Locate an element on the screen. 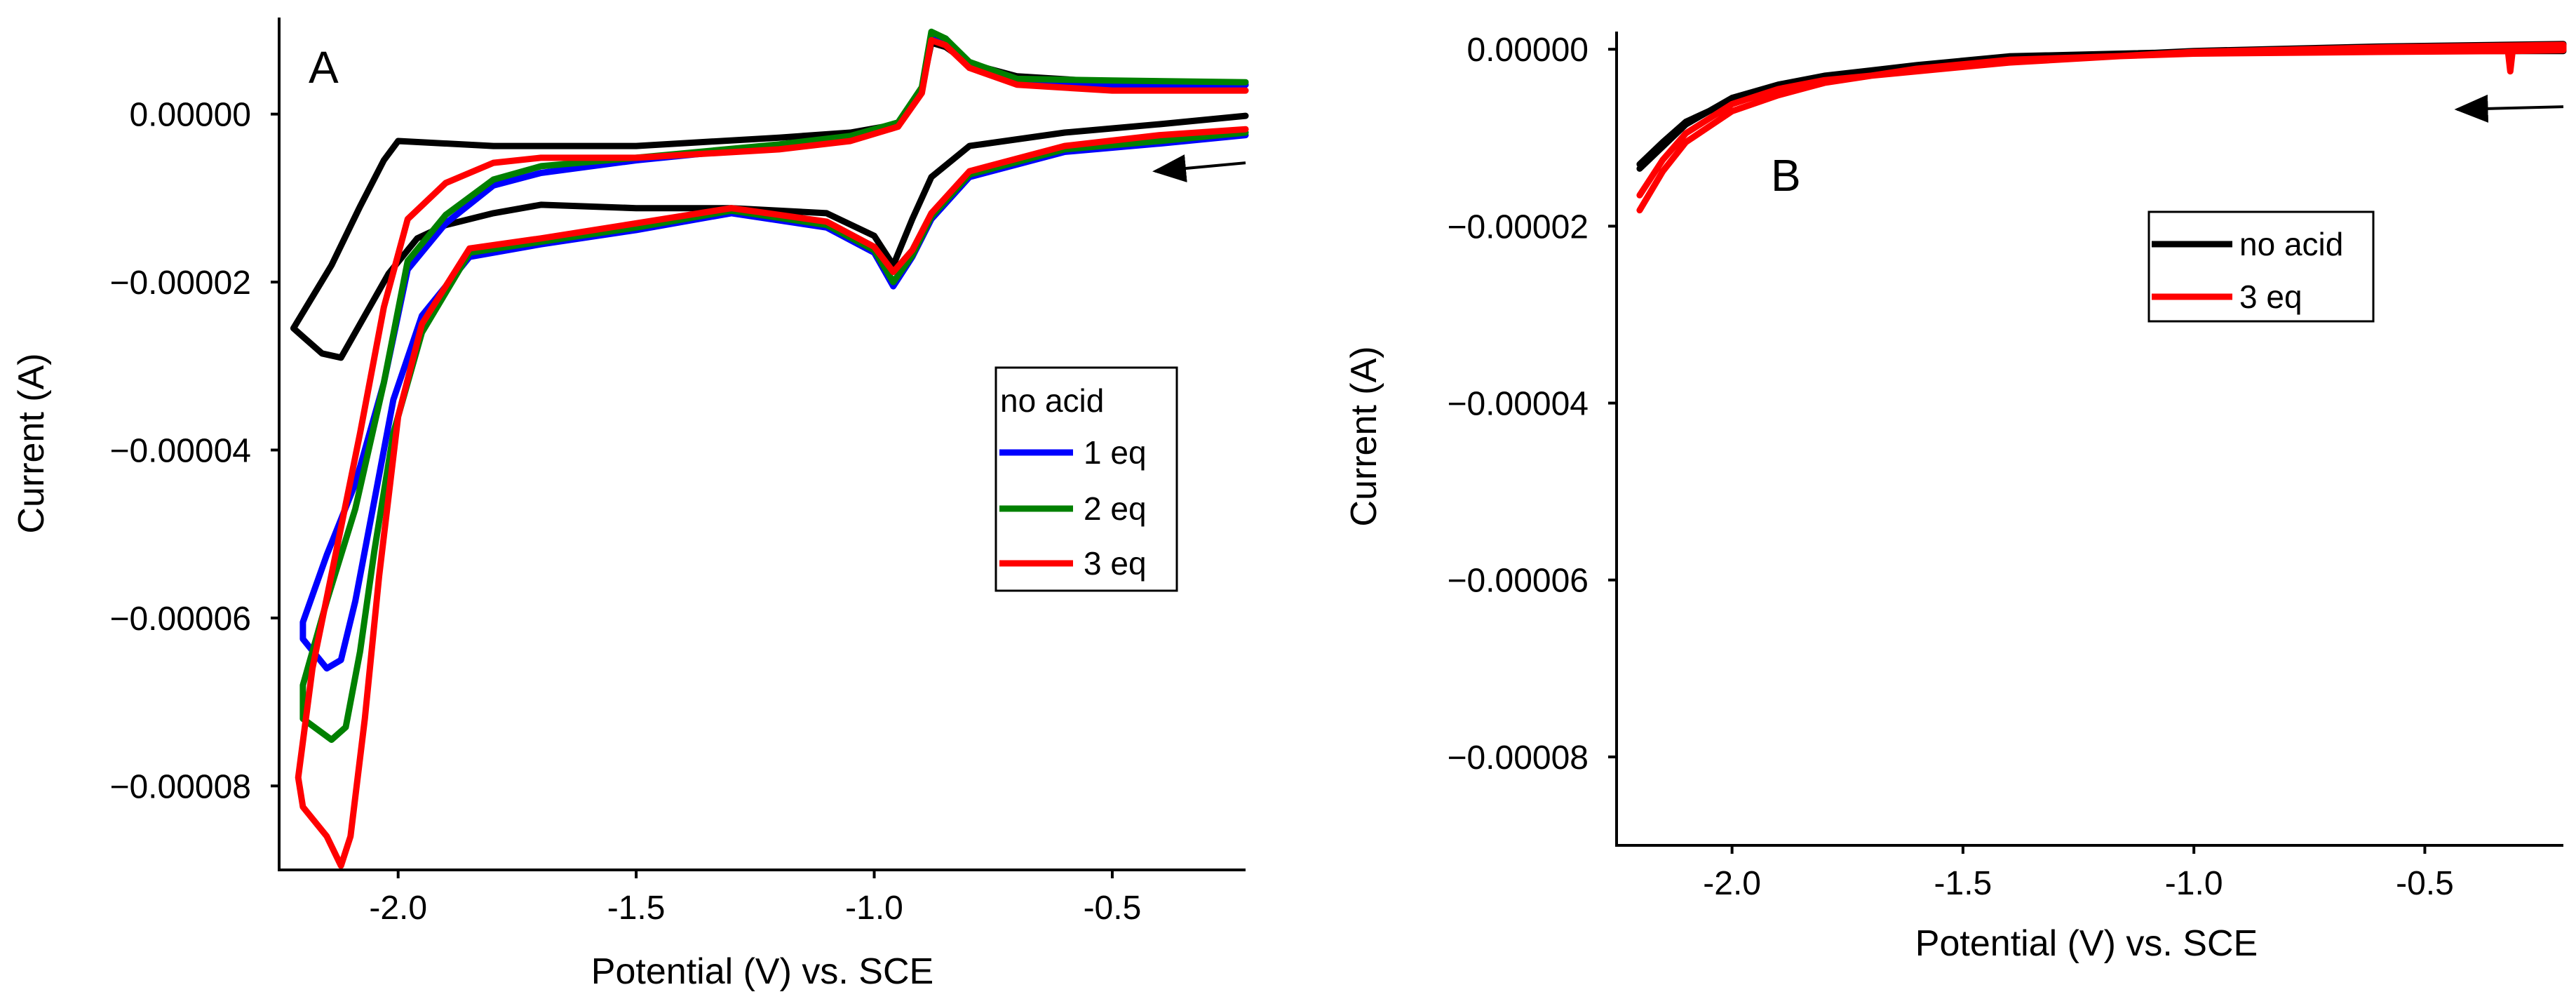 Image resolution: width=2576 pixels, height=999 pixels. legend-label-2-eq: 2 eq is located at coordinates (1115, 508).